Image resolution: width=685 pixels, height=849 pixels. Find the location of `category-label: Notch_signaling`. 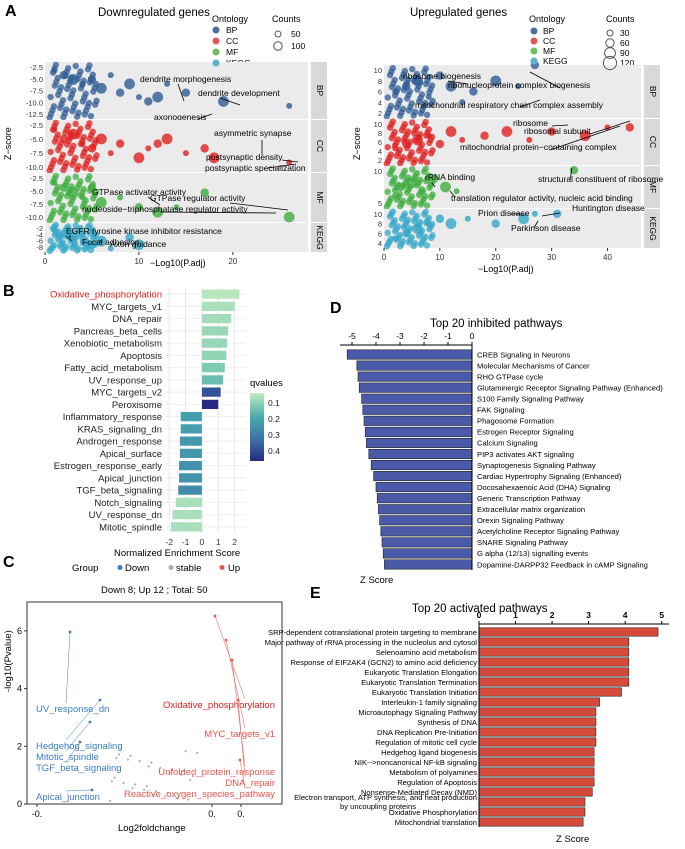

category-label: Notch_signaling is located at coordinates (128, 503).